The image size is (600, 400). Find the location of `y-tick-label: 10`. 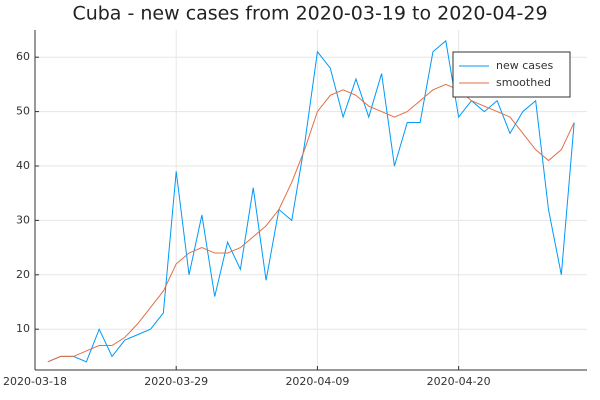

y-tick-label: 10 is located at coordinates (23, 328).